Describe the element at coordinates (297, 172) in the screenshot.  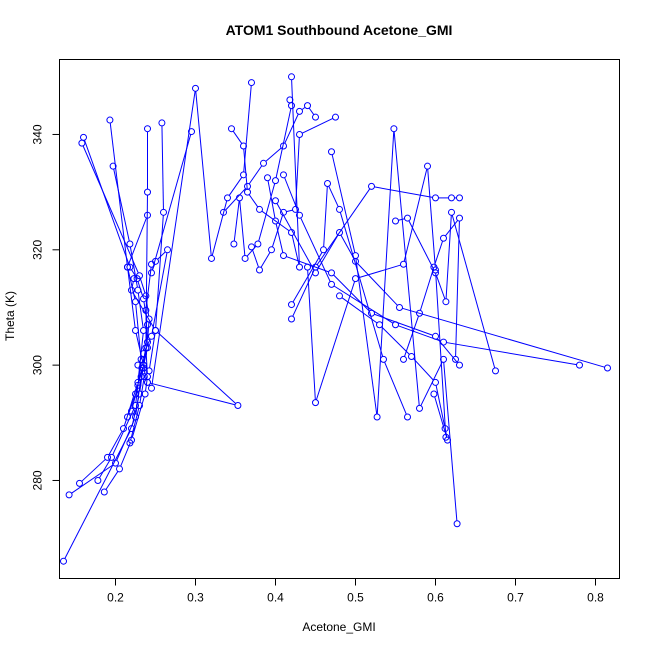
I see `series-14-segment` at that location.